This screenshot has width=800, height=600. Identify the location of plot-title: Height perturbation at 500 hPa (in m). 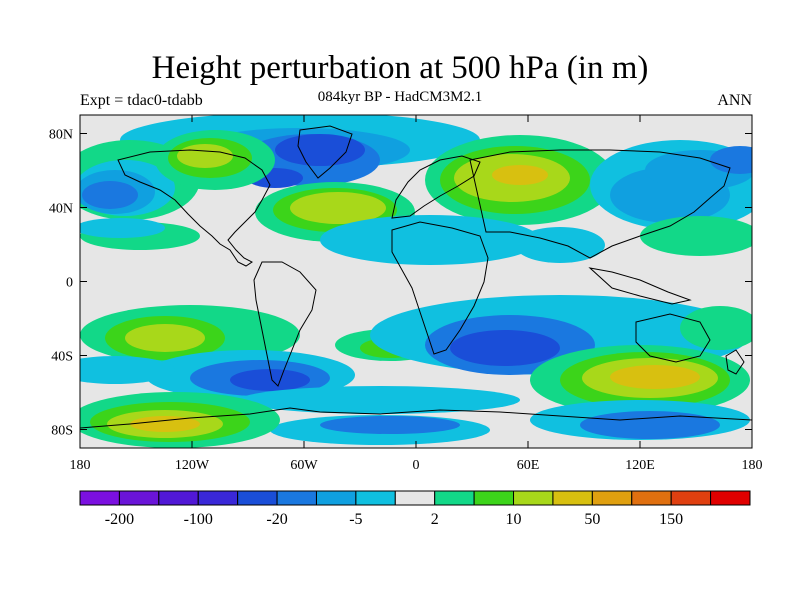
(400, 68).